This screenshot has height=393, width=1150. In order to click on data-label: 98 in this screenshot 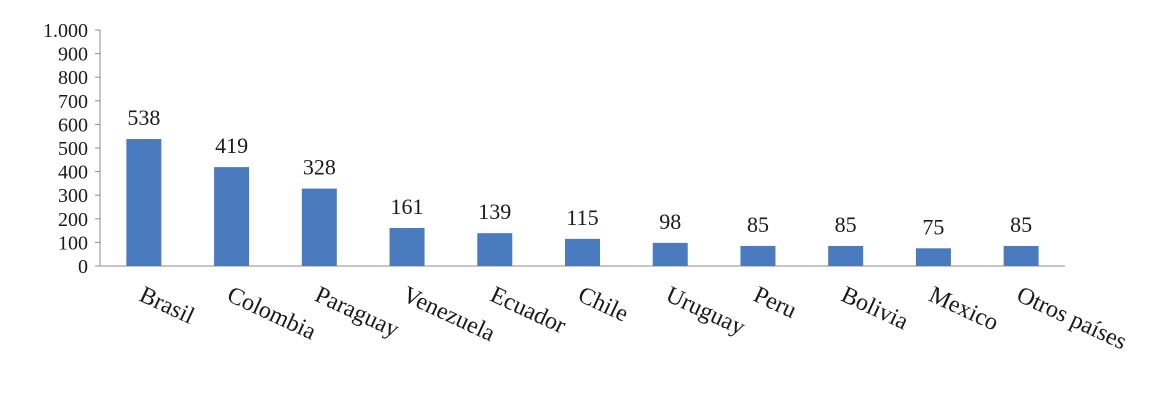, I will do `click(670, 221)`.